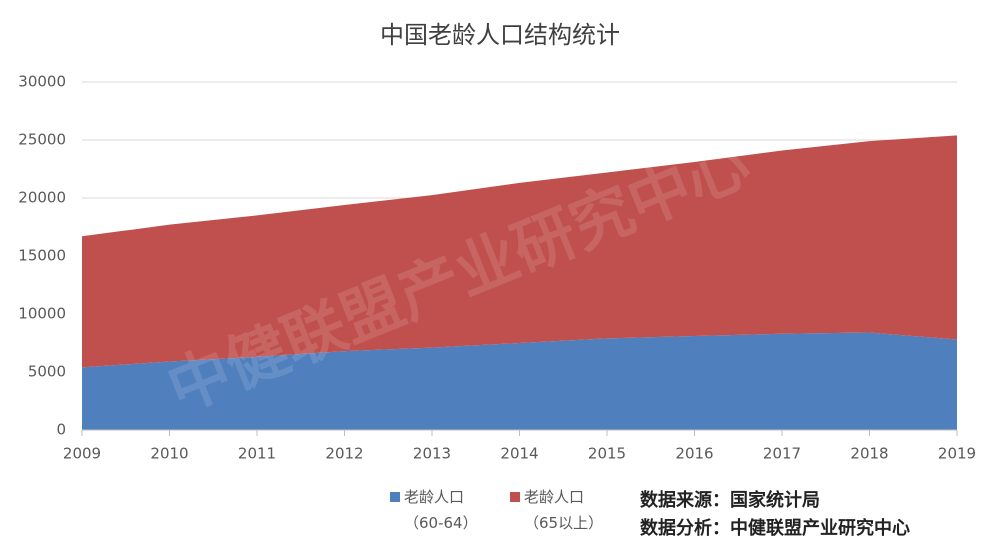 The width and height of the screenshot is (1001, 555). Describe the element at coordinates (169, 454) in the screenshot. I see `x-tick-label: 2010` at that location.